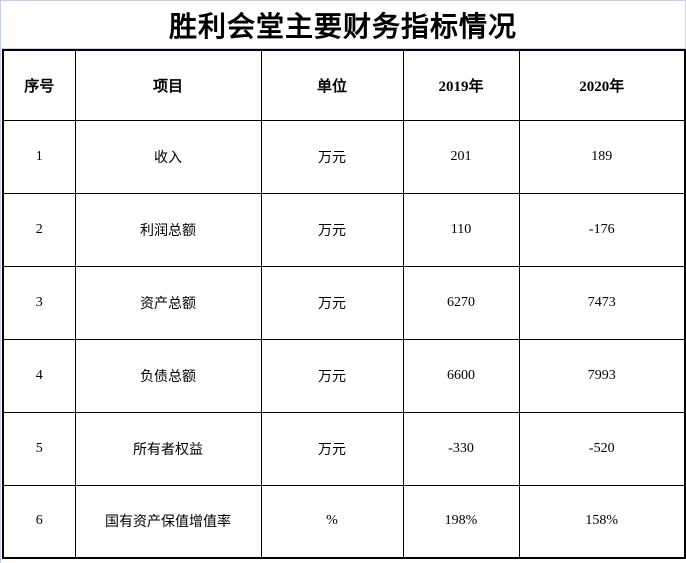 The height and width of the screenshot is (563, 686). What do you see at coordinates (461, 375) in the screenshot?
I see `cell-2019: 6600` at bounding box center [461, 375].